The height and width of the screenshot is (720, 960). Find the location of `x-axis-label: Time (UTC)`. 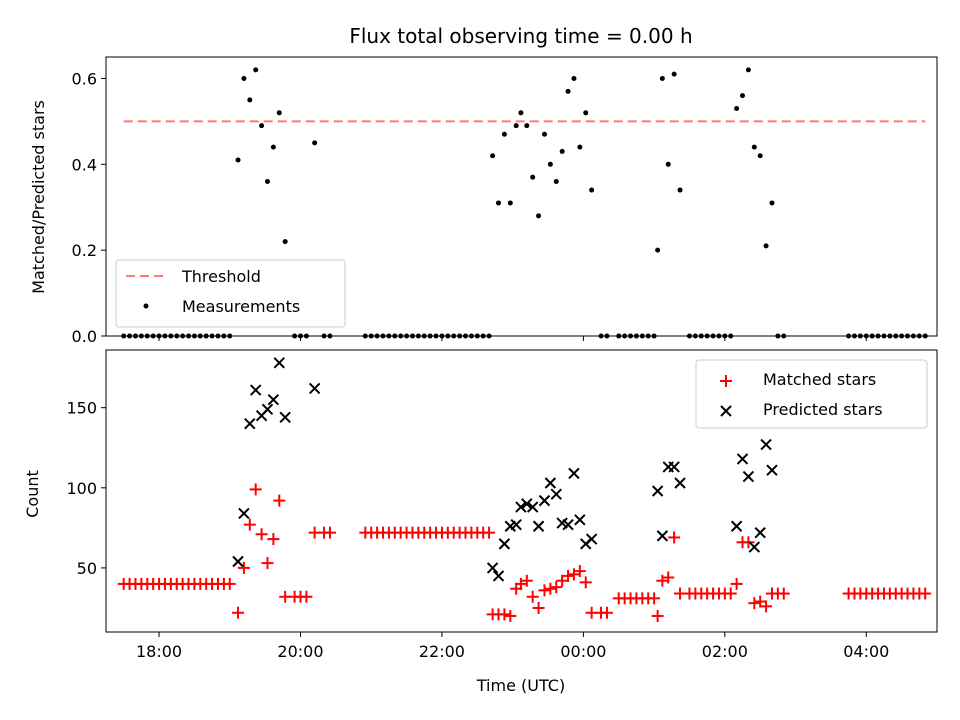

x-axis-label: Time (UTC) is located at coordinates (520, 685).